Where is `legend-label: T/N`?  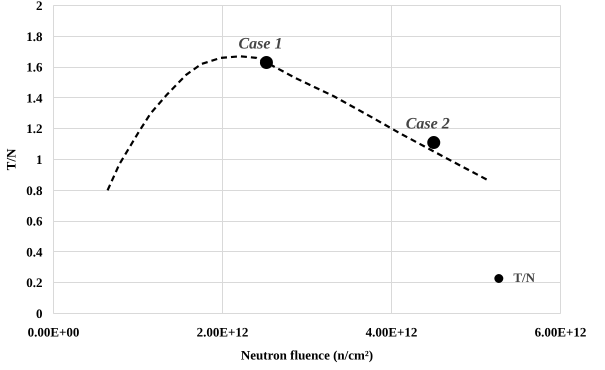
legend-label: T/N is located at coordinates (524, 278).